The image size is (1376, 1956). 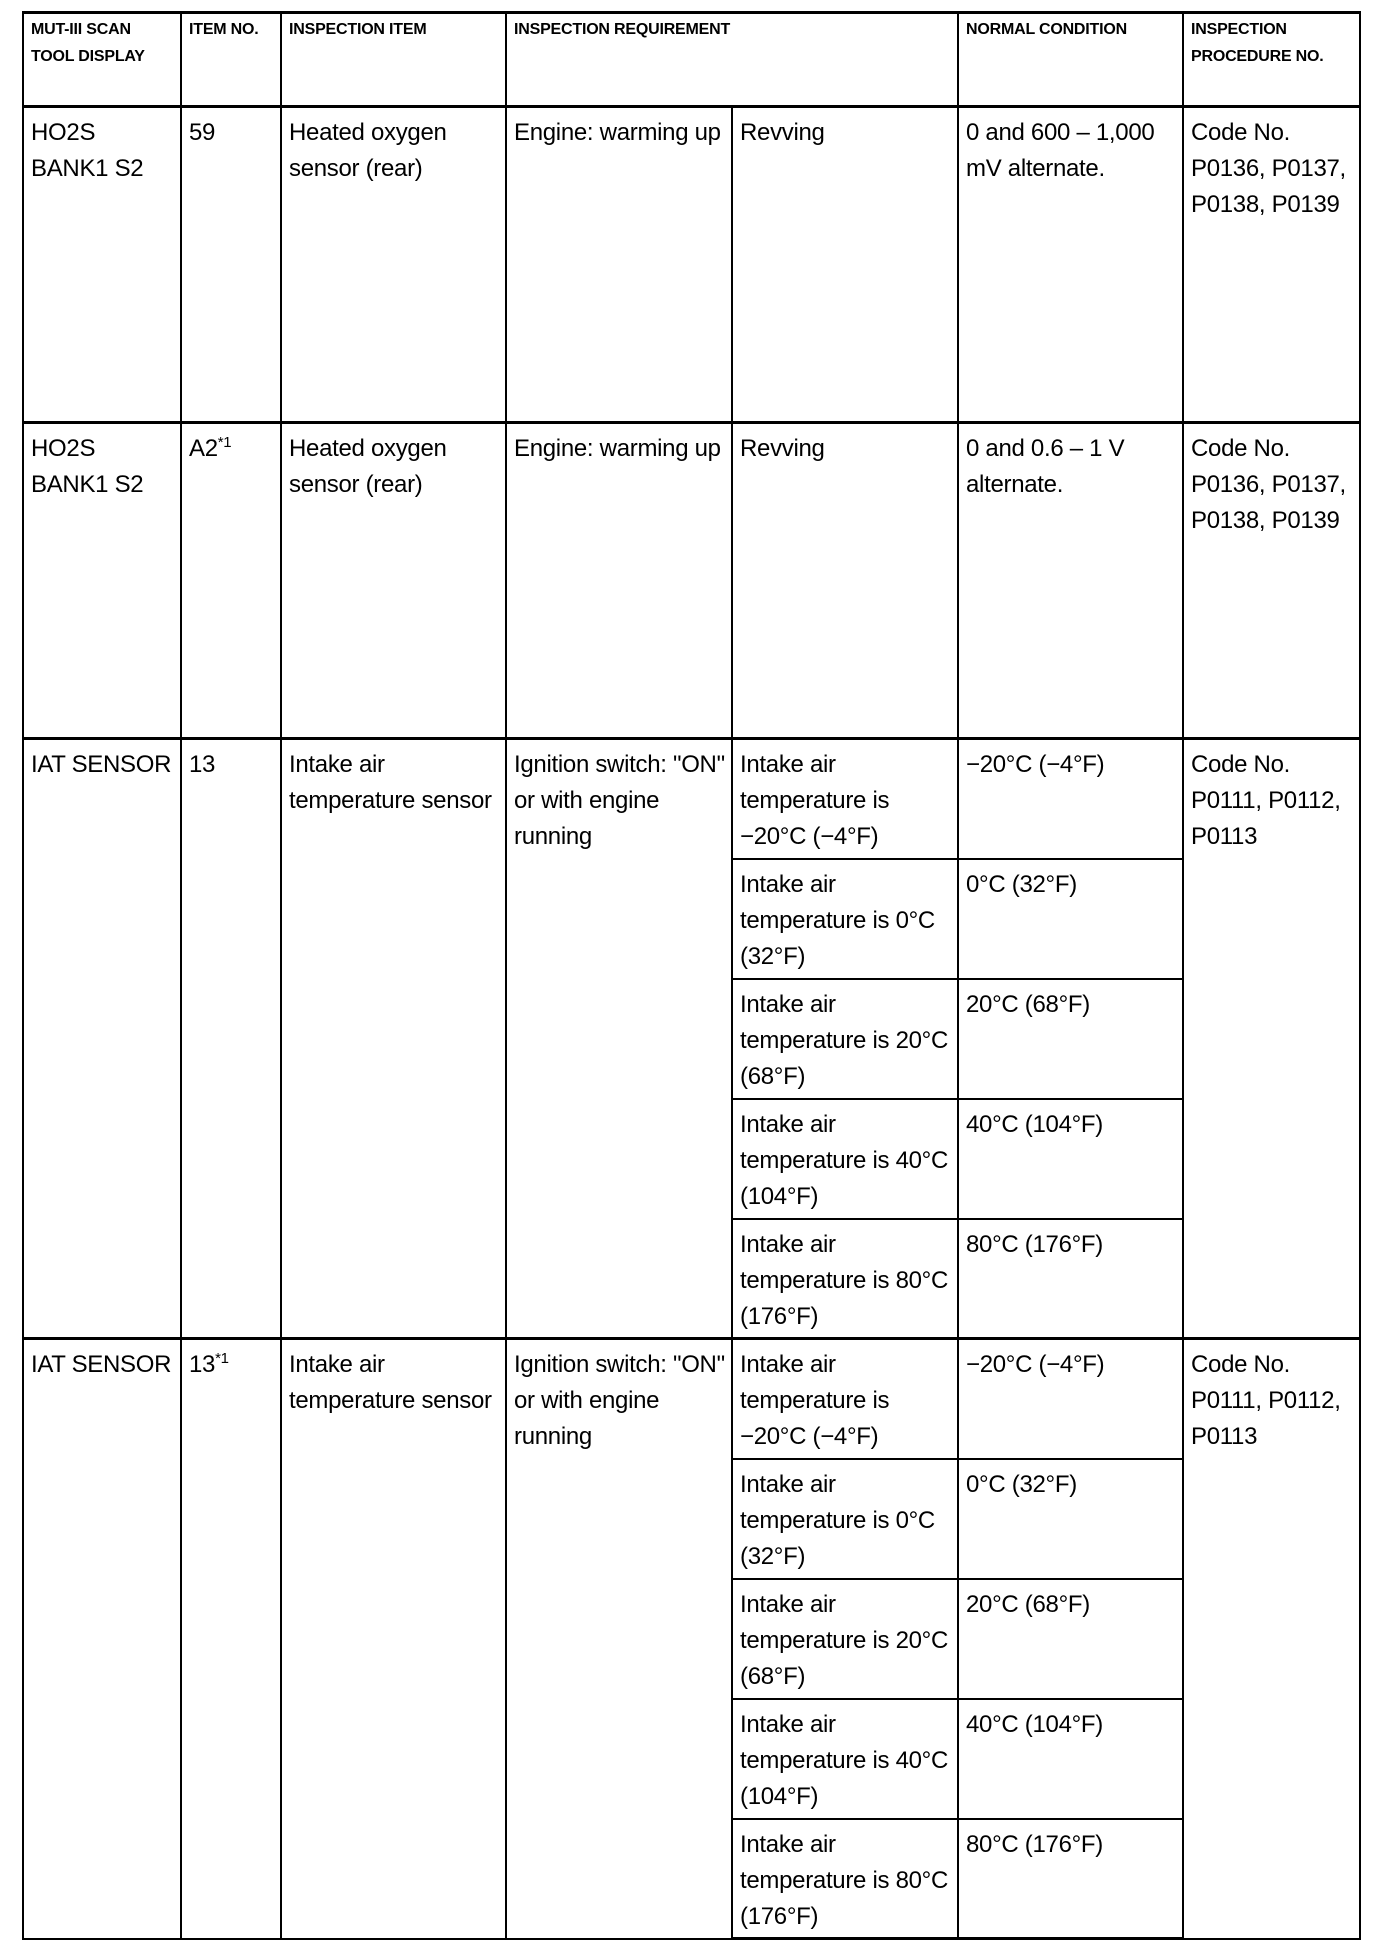 I want to click on header-inspection-requirement: INSPECTION REQUIREMENT, so click(x=732, y=59).